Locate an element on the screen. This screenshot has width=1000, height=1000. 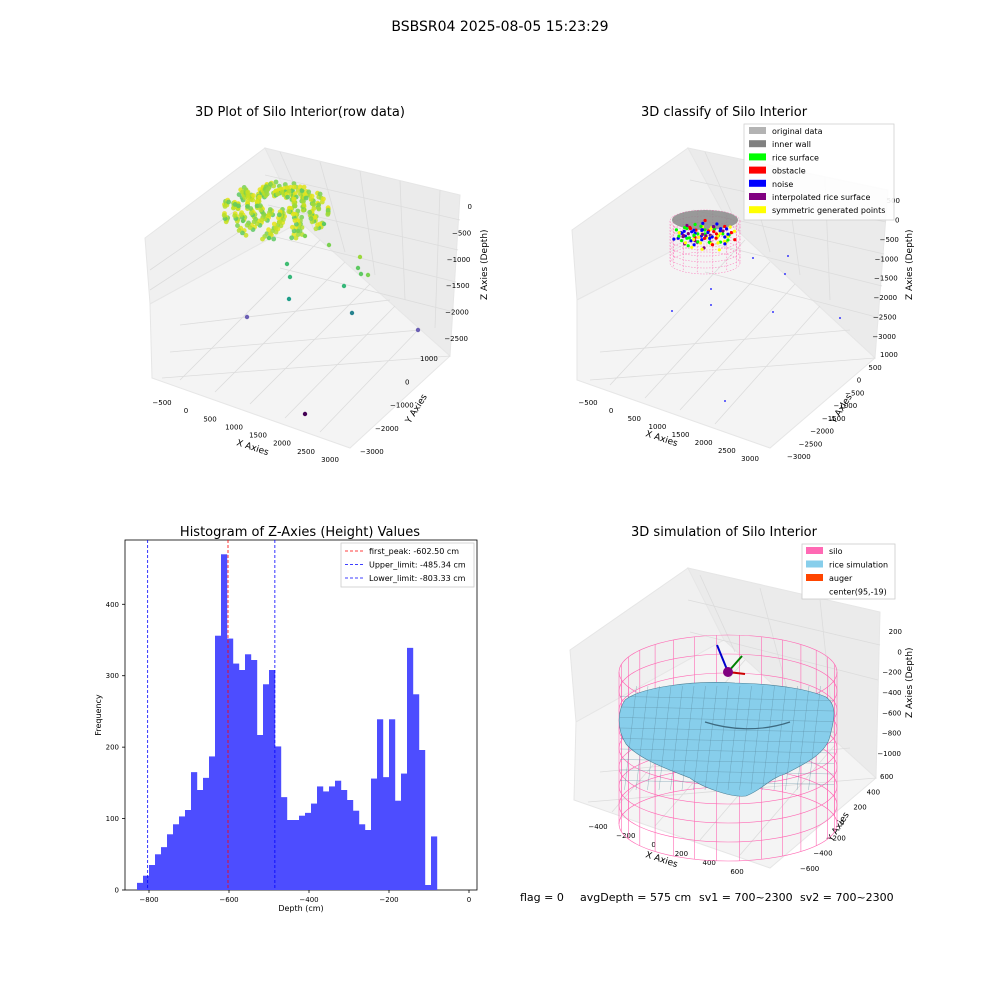
panel2-x-tick: 2000 is located at coordinates (704, 443).